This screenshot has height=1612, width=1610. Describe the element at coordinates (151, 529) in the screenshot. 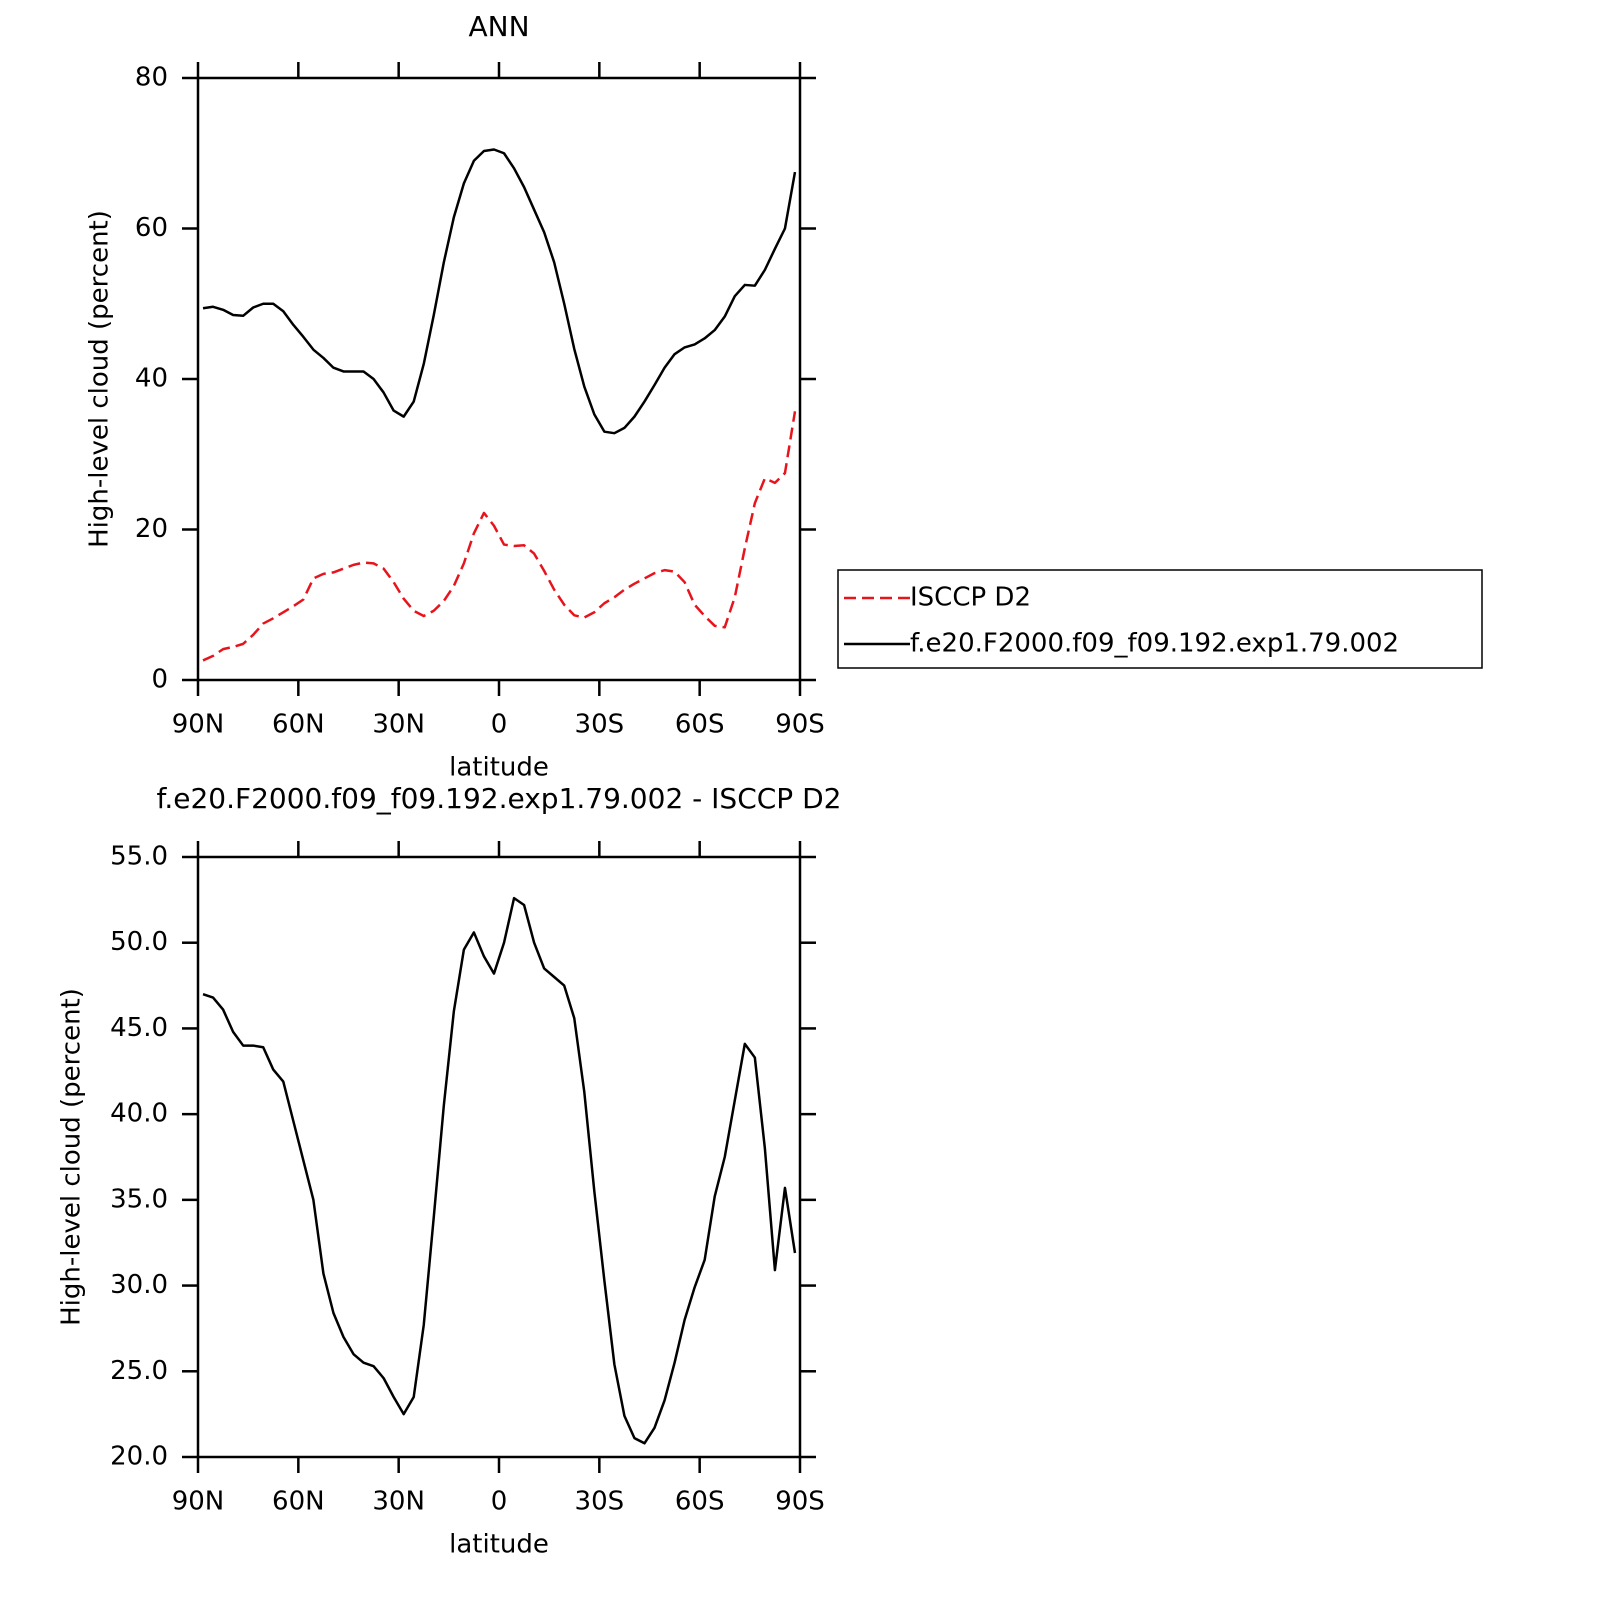

I see `y-tick-label: 20` at that location.